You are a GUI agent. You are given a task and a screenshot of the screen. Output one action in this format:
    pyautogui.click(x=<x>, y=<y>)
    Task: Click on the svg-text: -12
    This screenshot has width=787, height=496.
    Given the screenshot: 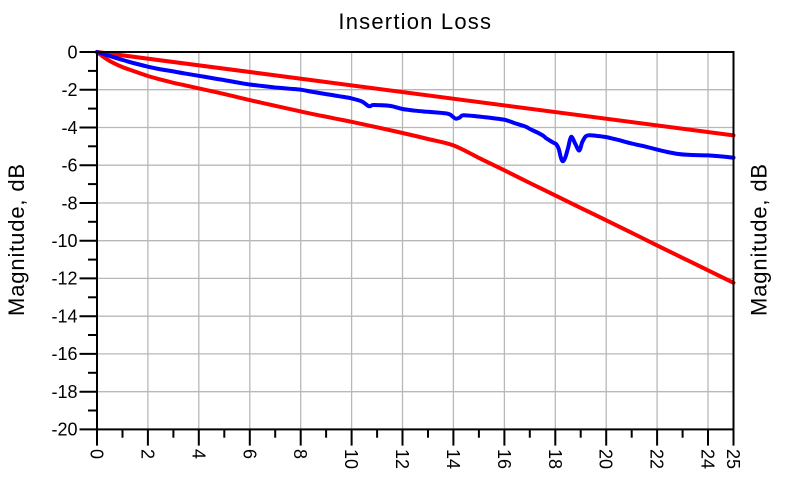 What is the action you would take?
    pyautogui.click(x=64, y=279)
    